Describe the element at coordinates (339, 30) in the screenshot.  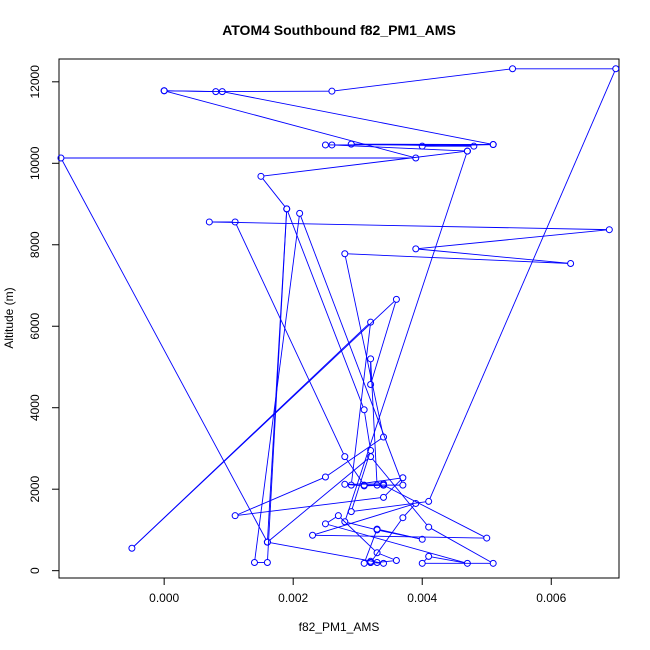
I see `chart-title: ATOM4 Southbound f82_PM1_AMS` at that location.